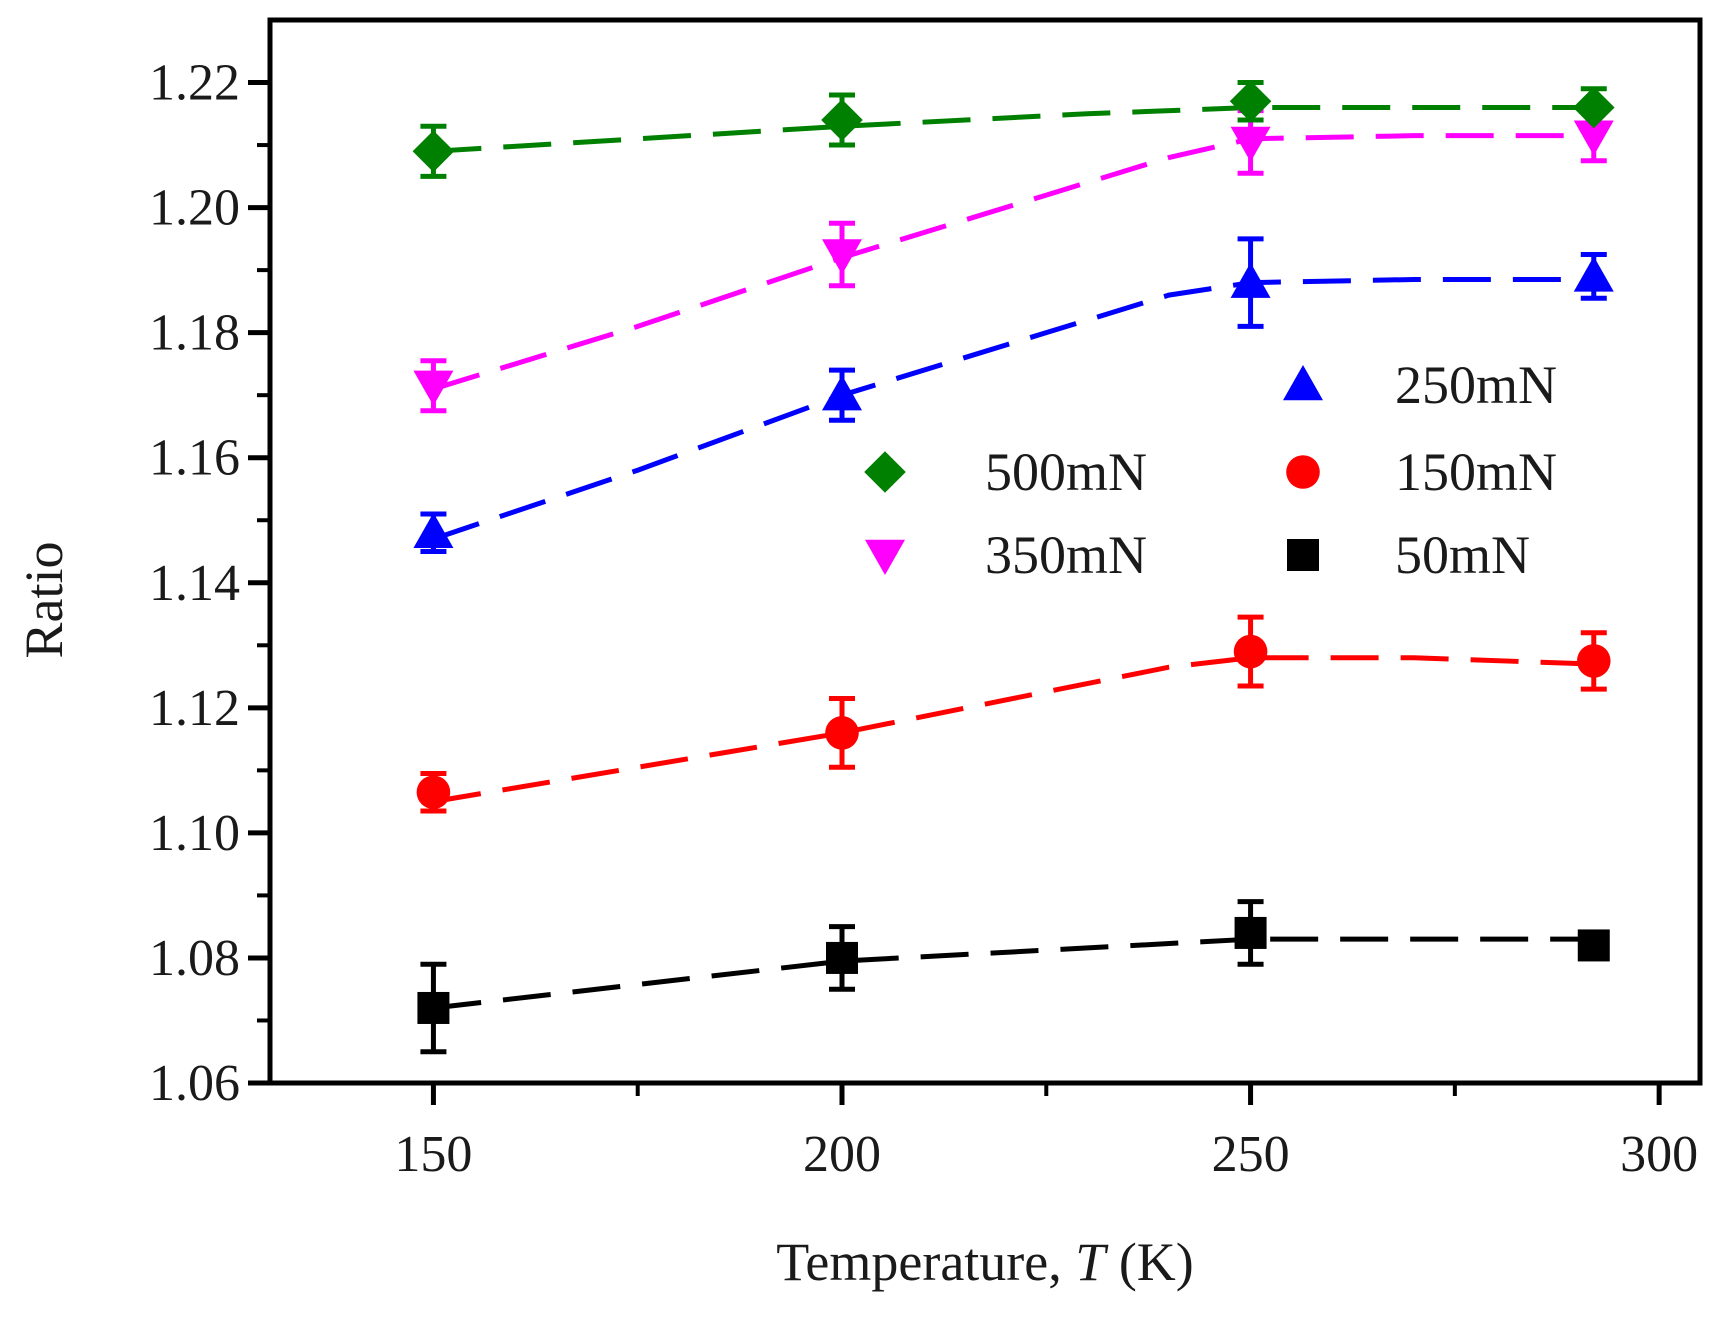 This screenshot has width=1710, height=1318. I want to click on legend-marker-150mN, so click(1303, 472).